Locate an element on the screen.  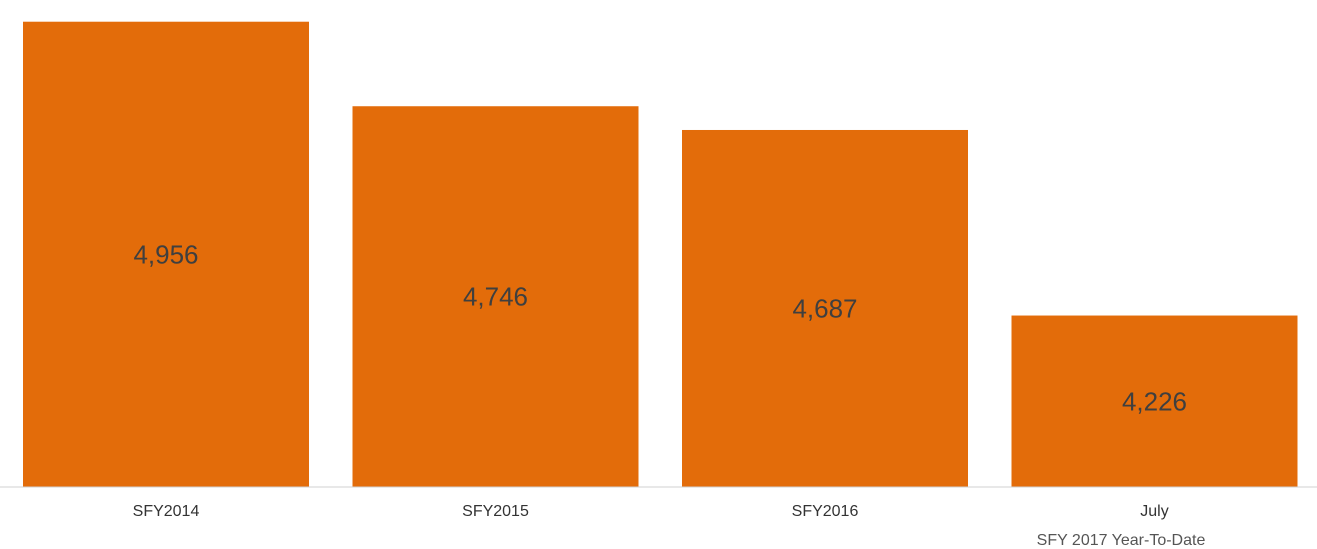
x-tick-label: July is located at coordinates (1154, 511).